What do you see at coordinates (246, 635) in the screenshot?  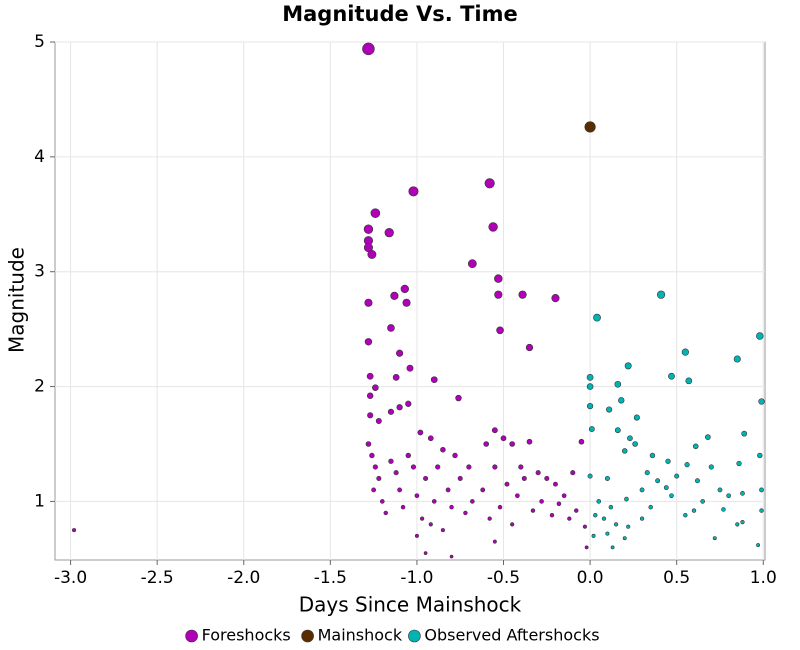 I see `legend-label: Foreshocks` at bounding box center [246, 635].